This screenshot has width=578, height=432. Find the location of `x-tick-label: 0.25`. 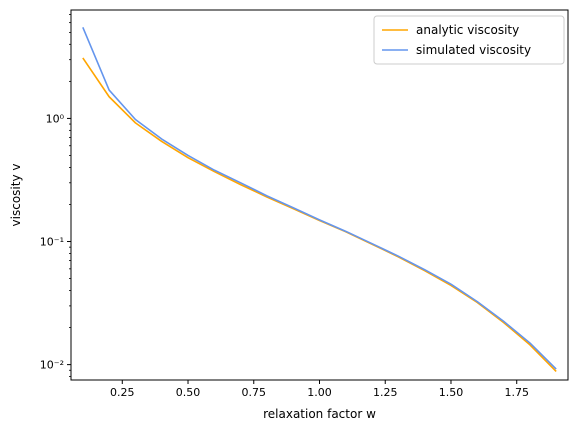

x-tick-label: 0.25 is located at coordinates (122, 392).